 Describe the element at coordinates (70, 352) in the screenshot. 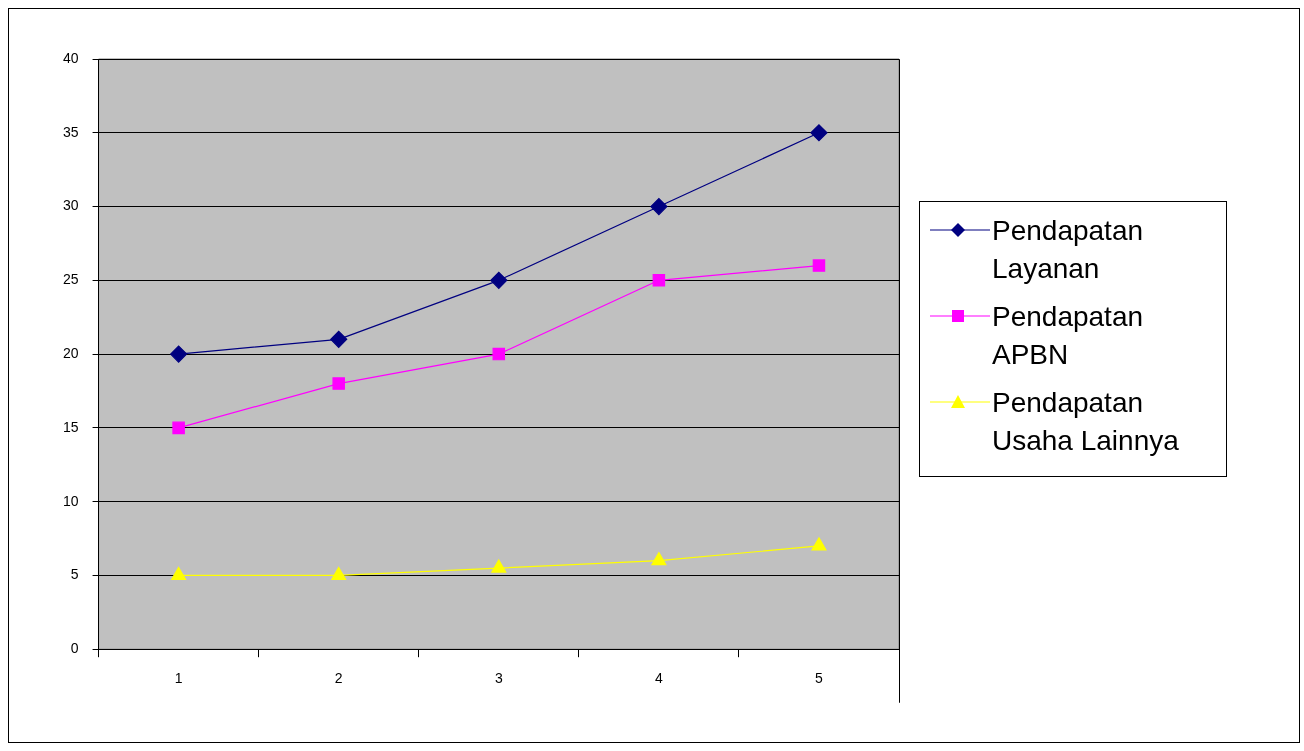

I see `y-tick-label: 20` at that location.